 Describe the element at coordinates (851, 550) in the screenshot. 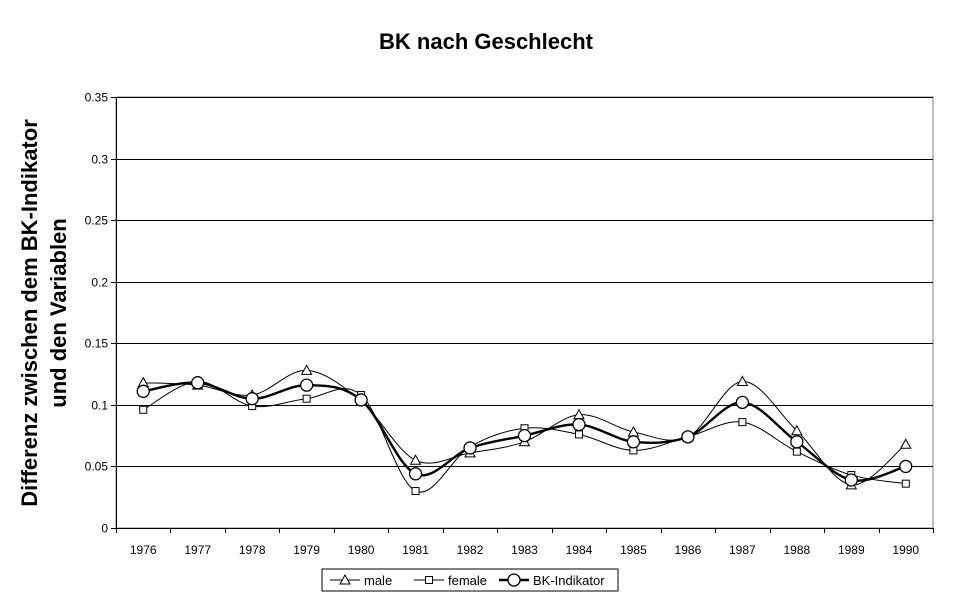

I see `x-tick-label: 1989` at that location.